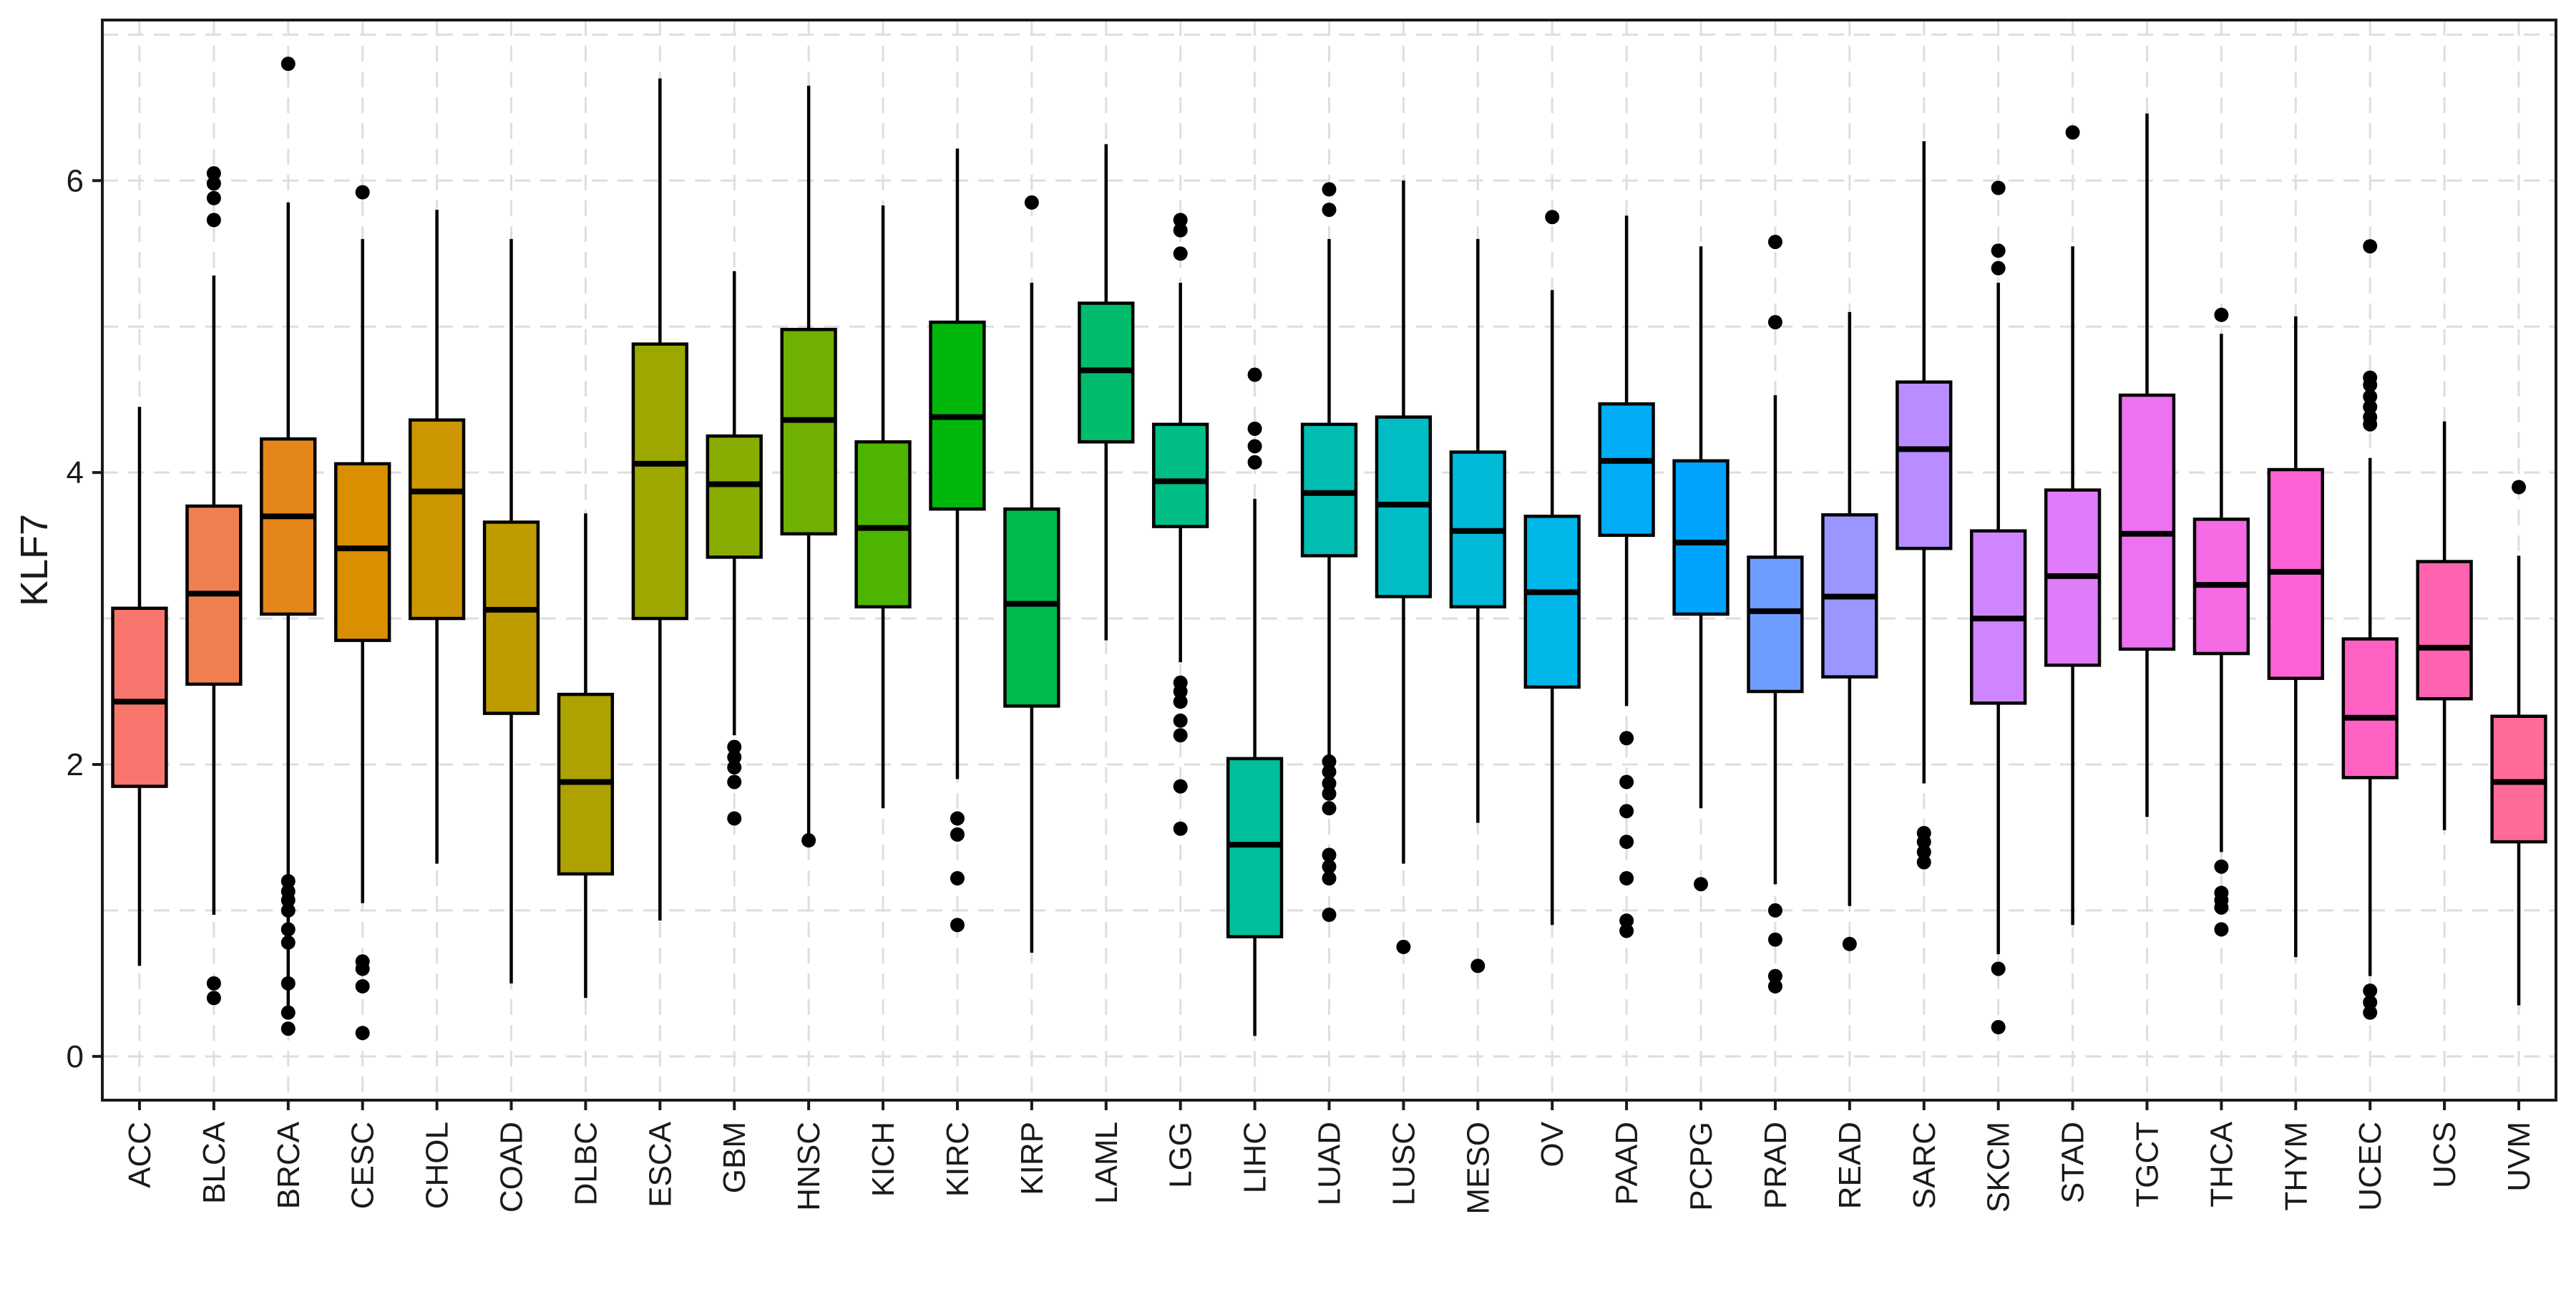  Describe the element at coordinates (1701, 1166) in the screenshot. I see `x-tick-label: PCPG` at that location.